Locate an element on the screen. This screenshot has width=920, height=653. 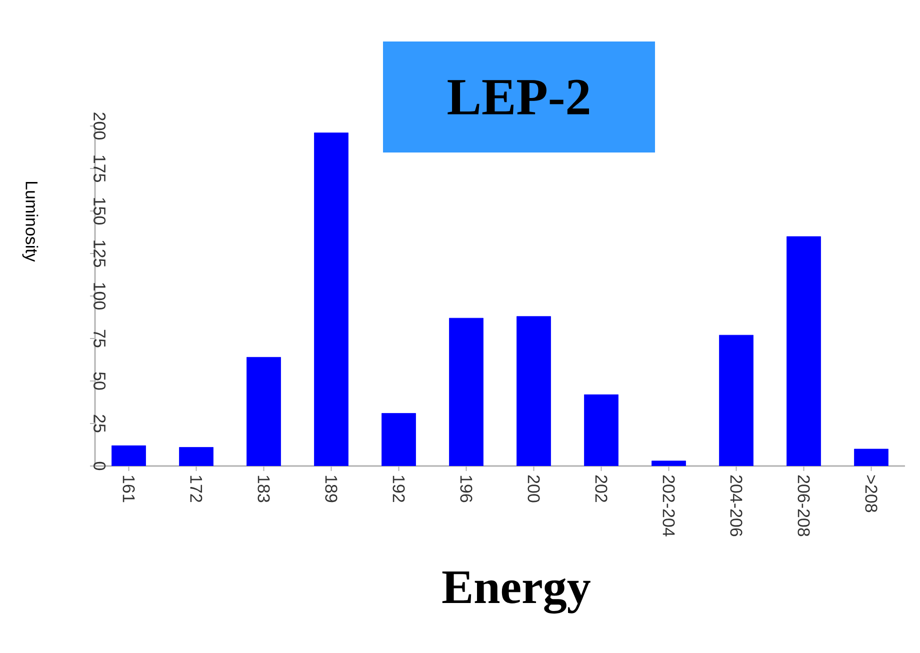
x-tick-label: 189 is located at coordinates (331, 489).